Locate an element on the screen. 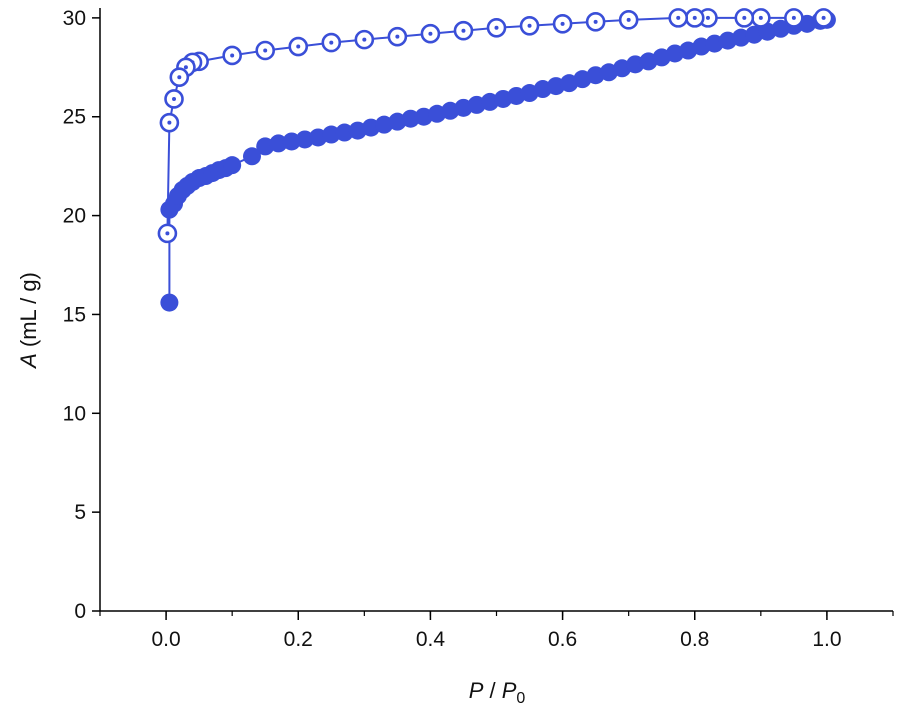  x-tick-label: 0.0 is located at coordinates (165, 639).